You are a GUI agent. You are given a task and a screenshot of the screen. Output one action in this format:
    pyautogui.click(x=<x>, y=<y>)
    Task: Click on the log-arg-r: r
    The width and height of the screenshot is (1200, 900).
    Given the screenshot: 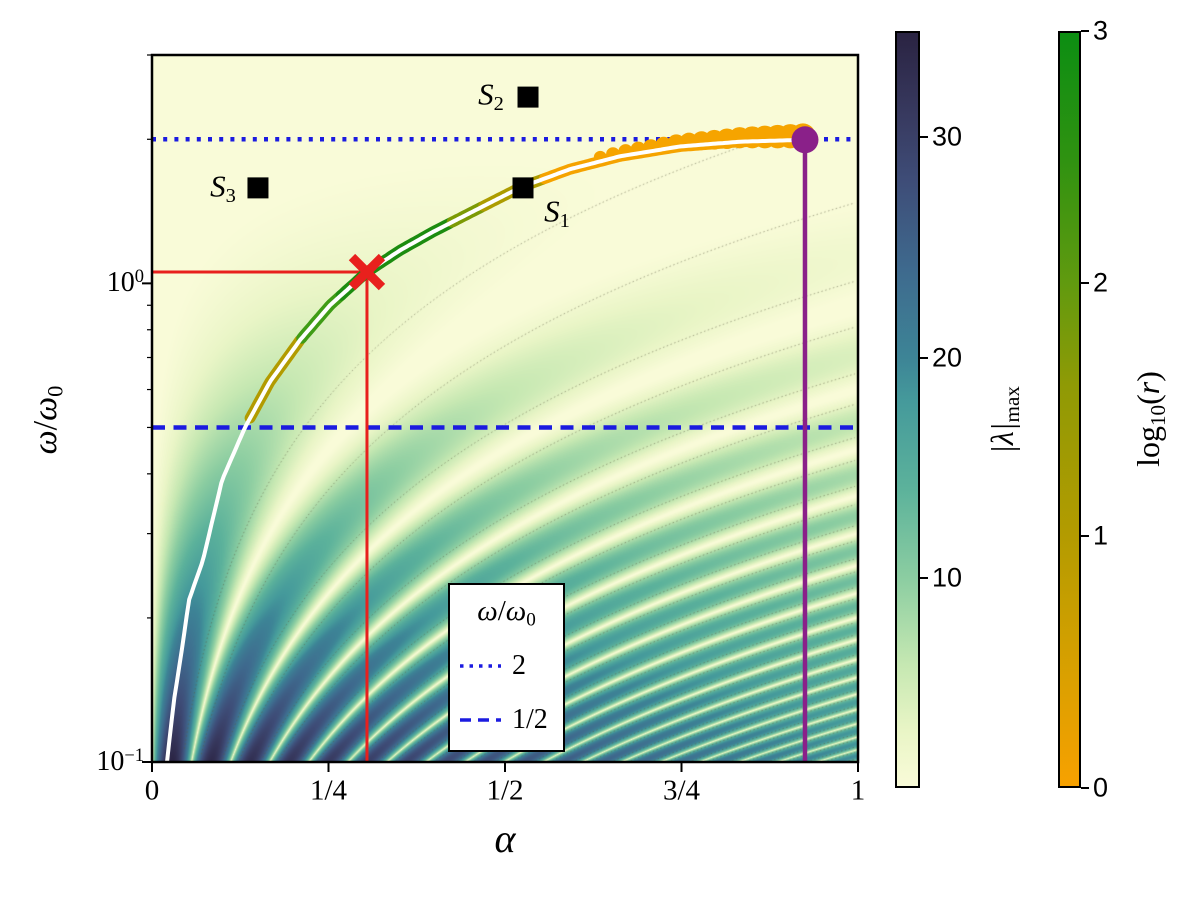 What is the action you would take?
    pyautogui.click(x=1148, y=388)
    